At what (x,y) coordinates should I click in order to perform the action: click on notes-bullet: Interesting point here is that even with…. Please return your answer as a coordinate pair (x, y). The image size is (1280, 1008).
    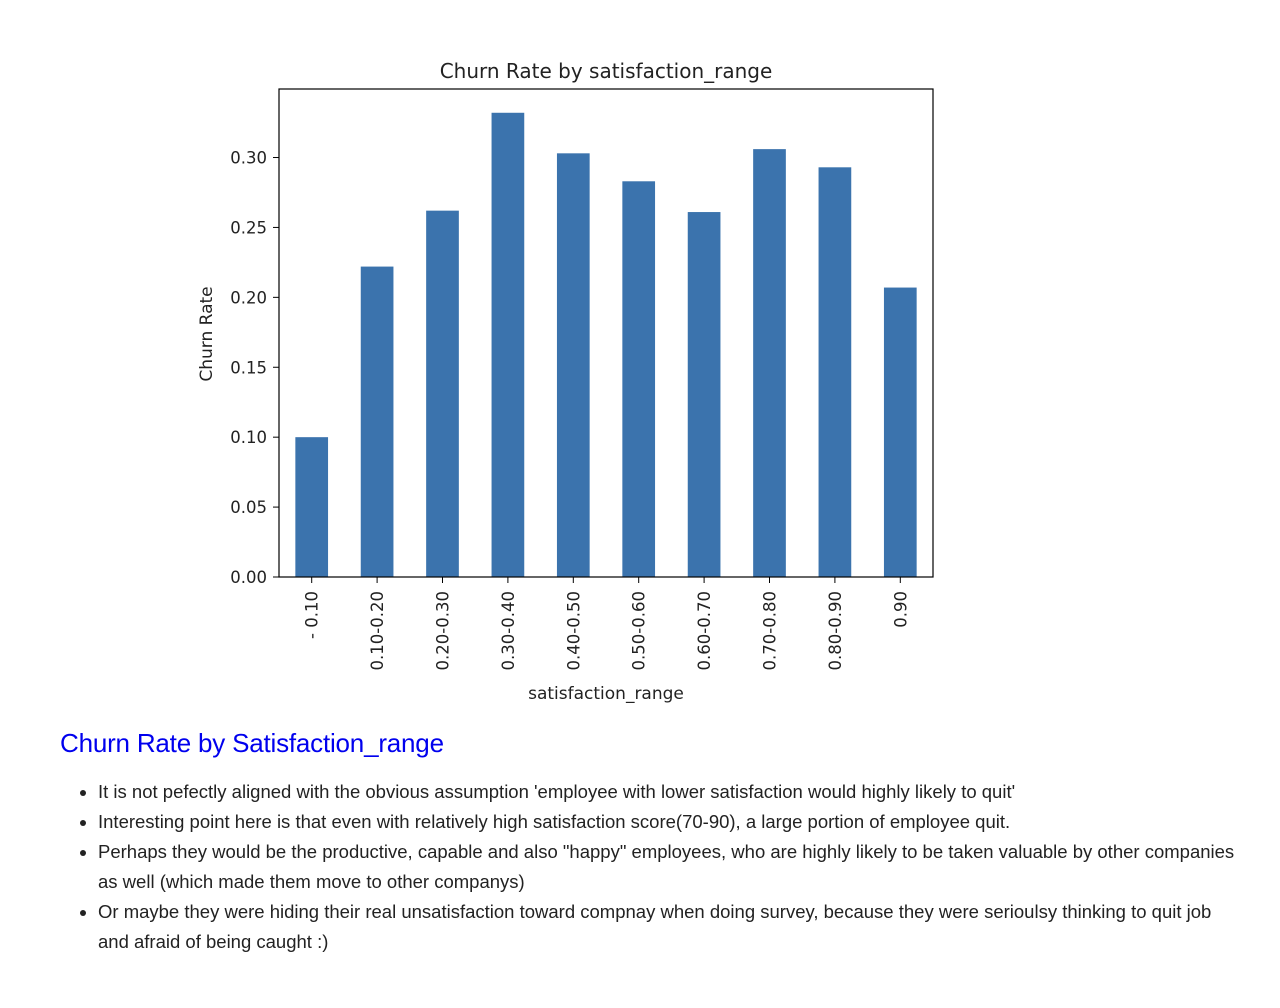
    Looking at the image, I should click on (669, 822).